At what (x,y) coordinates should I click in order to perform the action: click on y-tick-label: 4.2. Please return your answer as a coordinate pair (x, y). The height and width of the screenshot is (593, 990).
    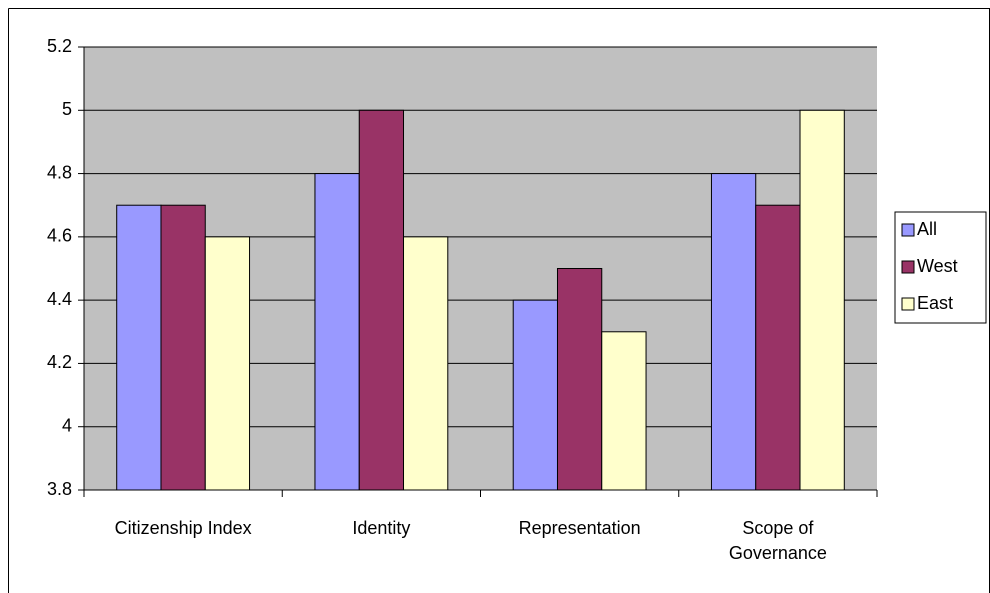
    Looking at the image, I should click on (59, 362).